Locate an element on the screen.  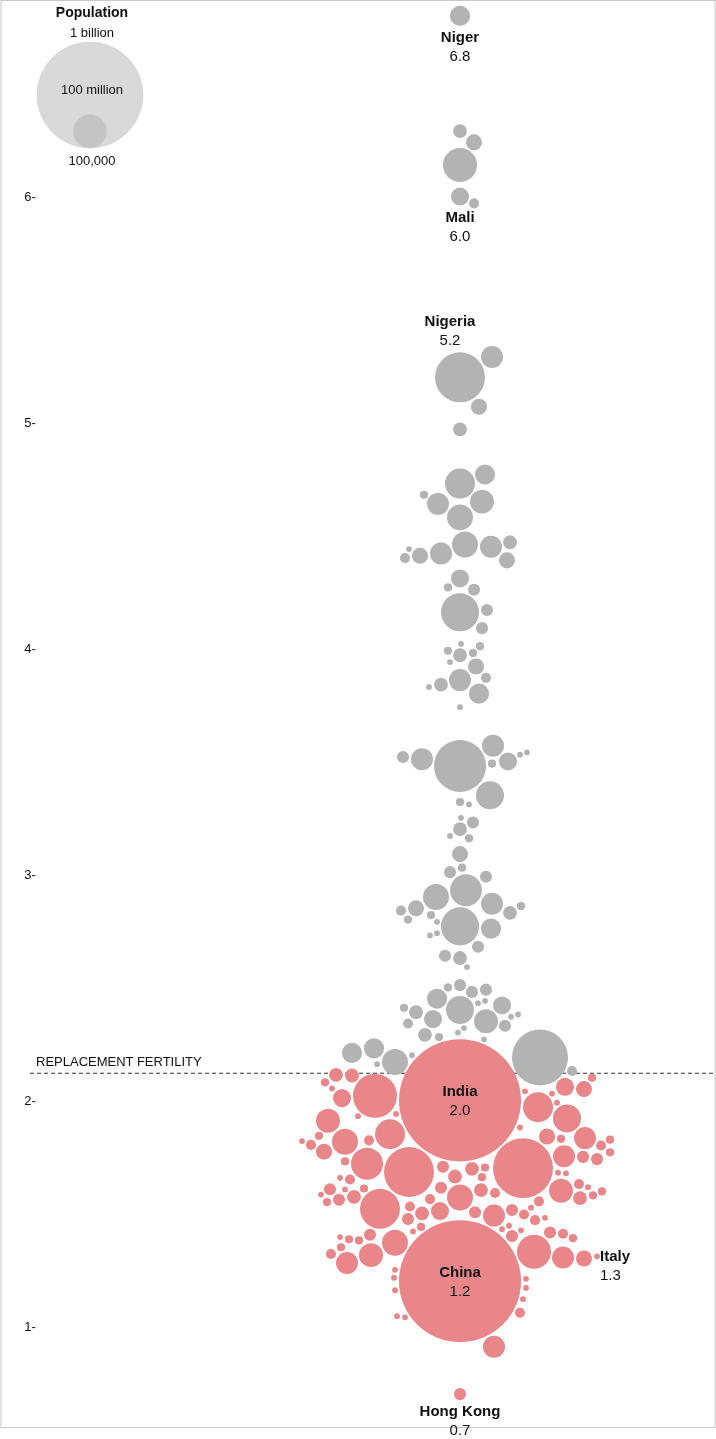
y-tick-label: 3- is located at coordinates (30, 874).